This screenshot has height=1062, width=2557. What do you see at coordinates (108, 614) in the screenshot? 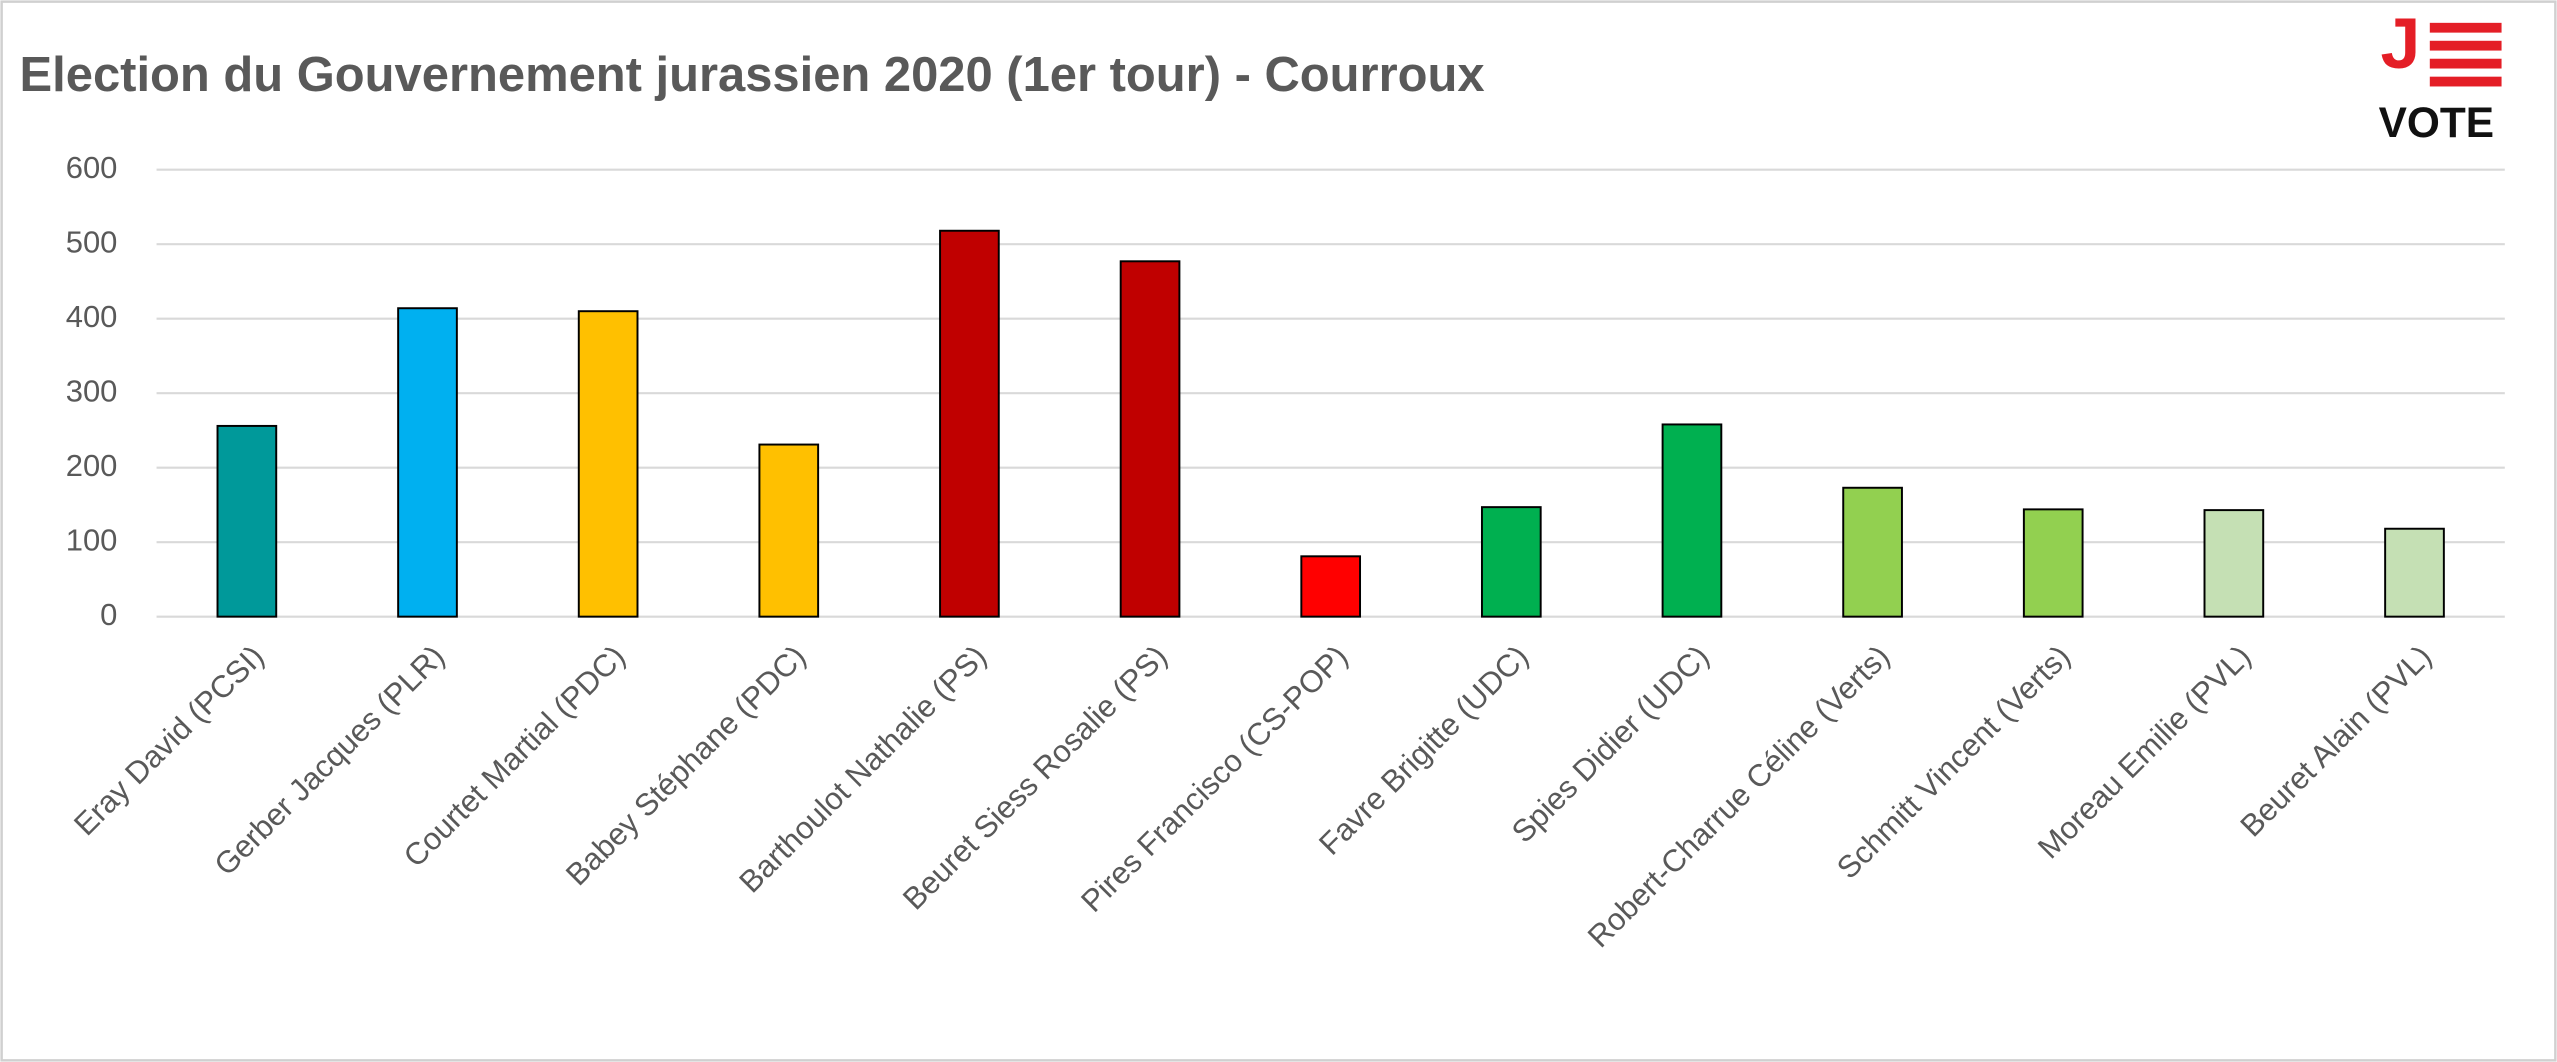
I see `y-tick-label: 0` at bounding box center [108, 614].